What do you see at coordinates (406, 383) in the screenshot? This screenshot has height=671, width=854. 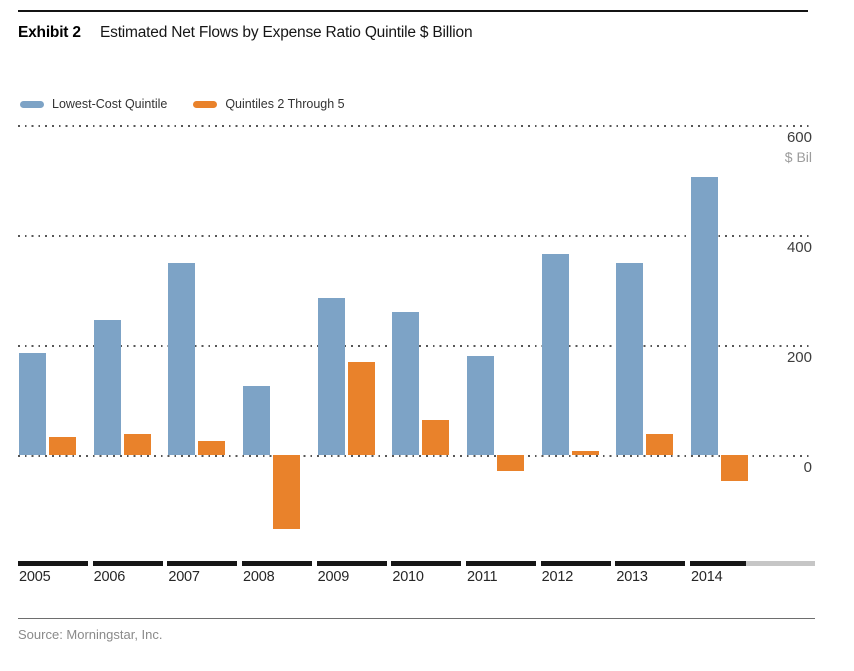 I see `bar-2010-lowest-cost` at bounding box center [406, 383].